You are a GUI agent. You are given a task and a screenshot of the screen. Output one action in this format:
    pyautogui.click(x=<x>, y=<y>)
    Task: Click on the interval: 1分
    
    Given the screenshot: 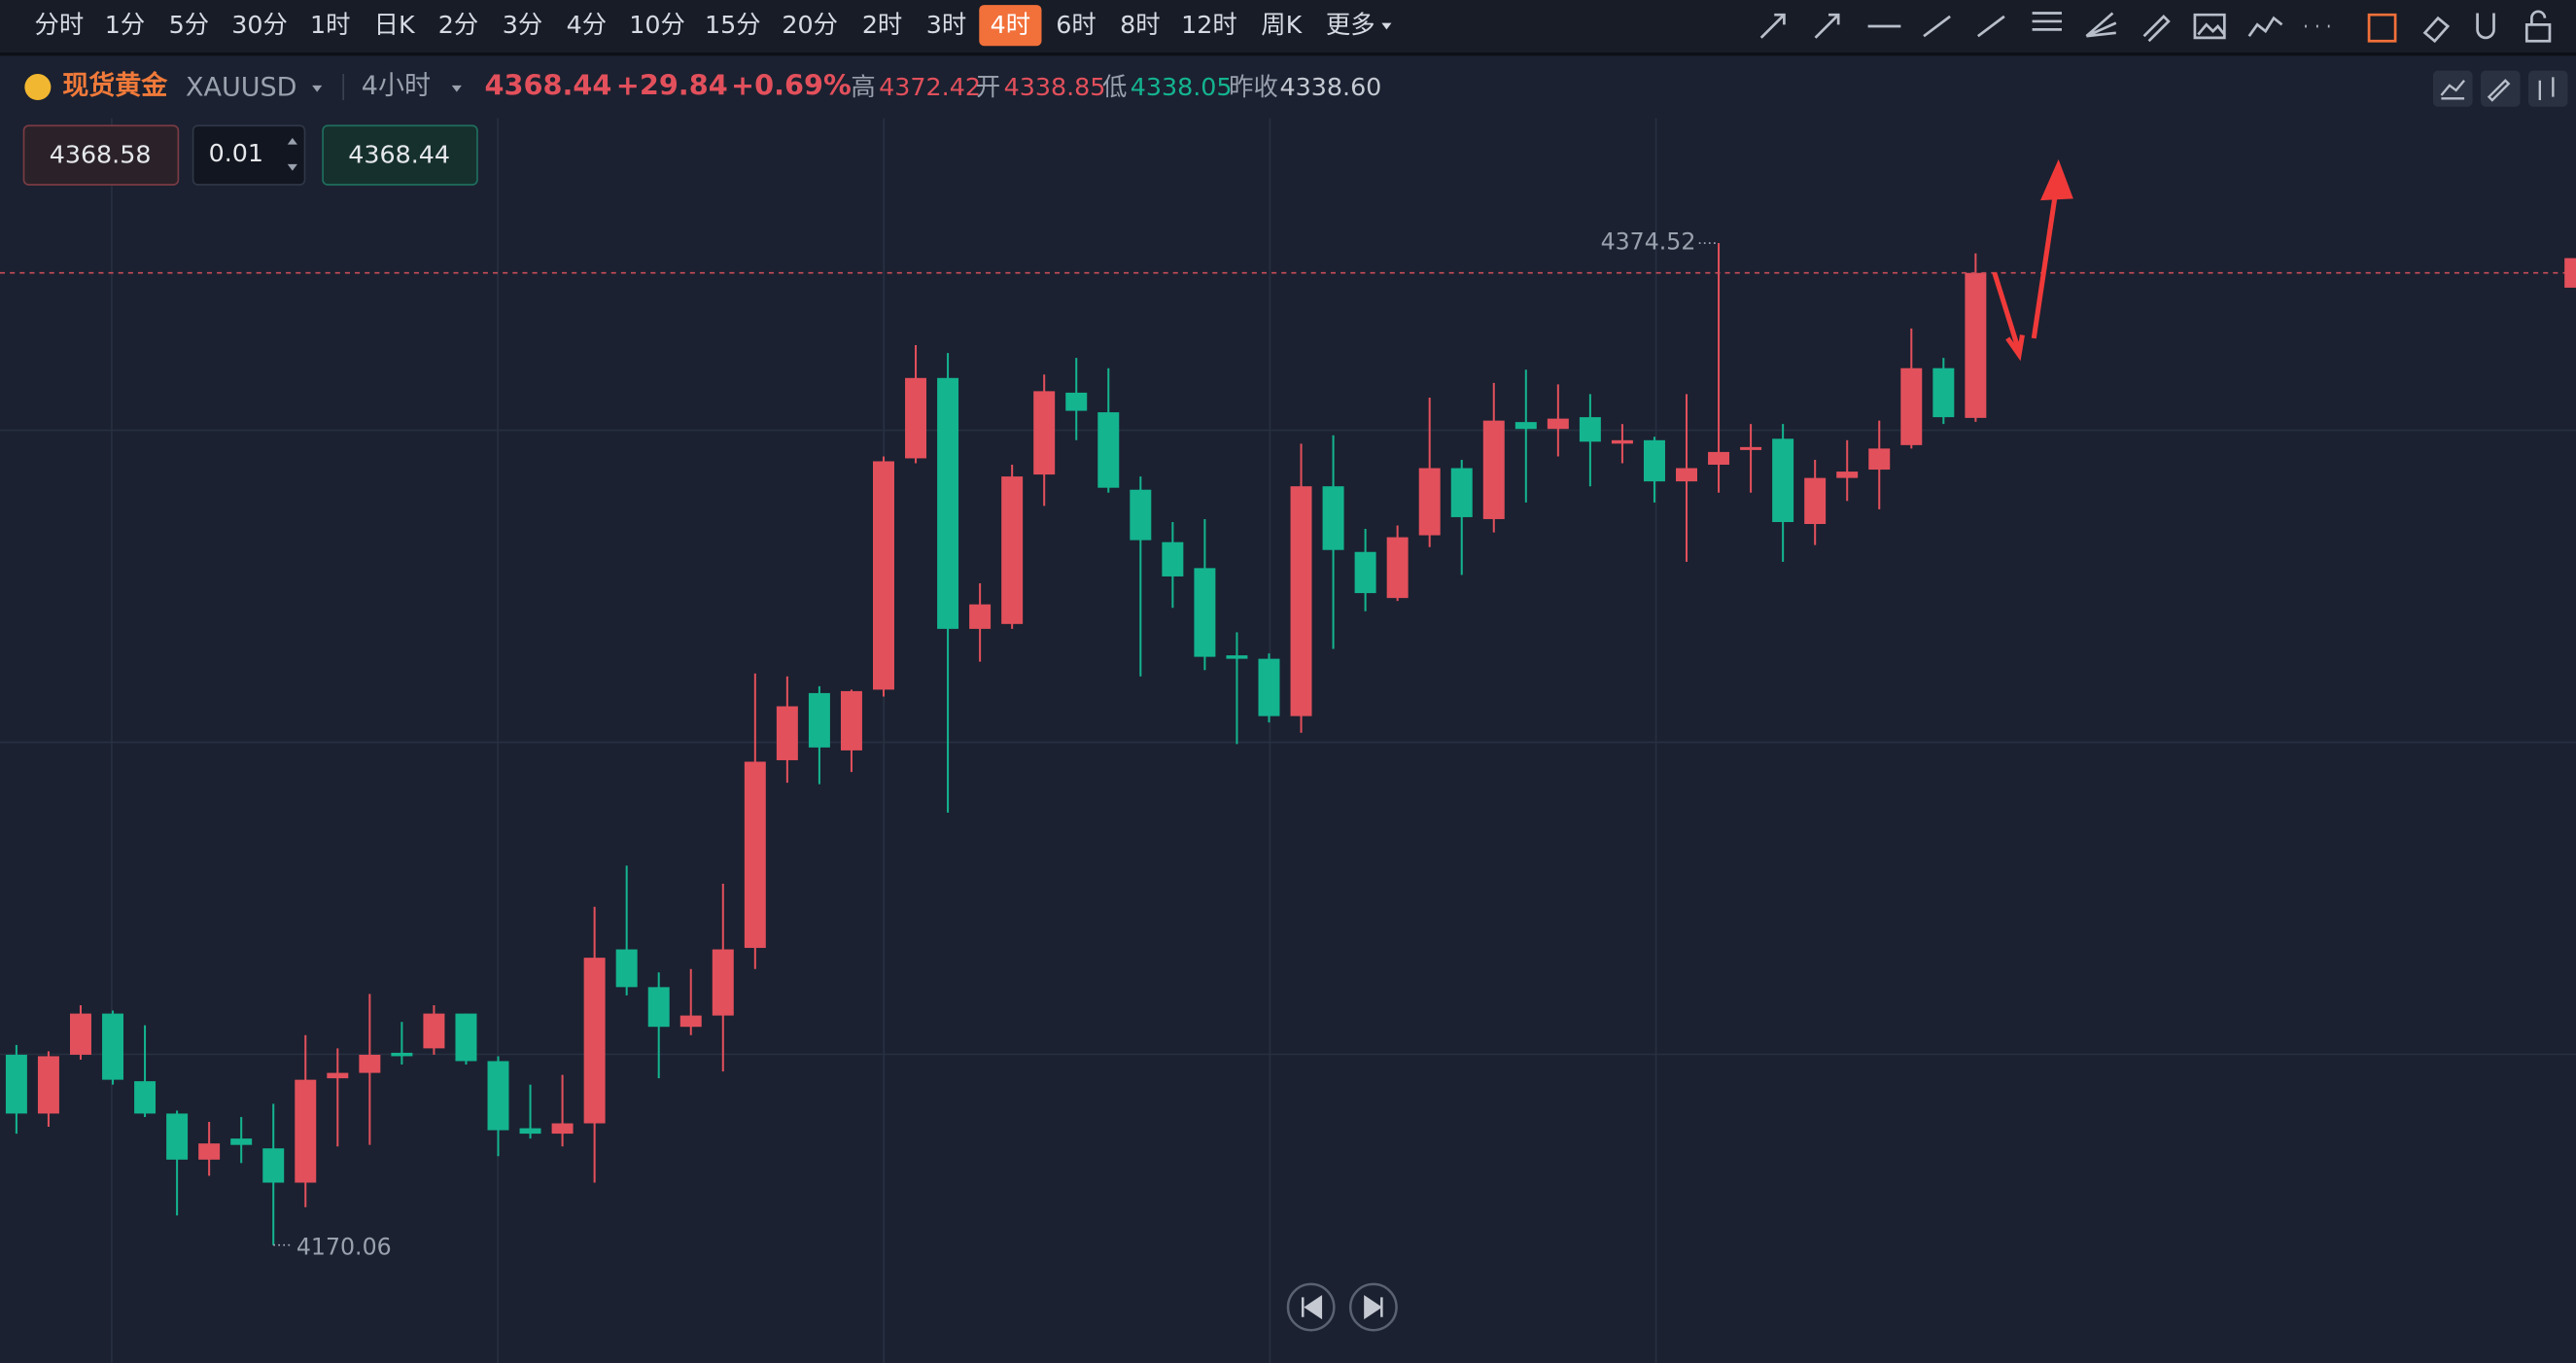 What is the action you would take?
    pyautogui.click(x=125, y=24)
    